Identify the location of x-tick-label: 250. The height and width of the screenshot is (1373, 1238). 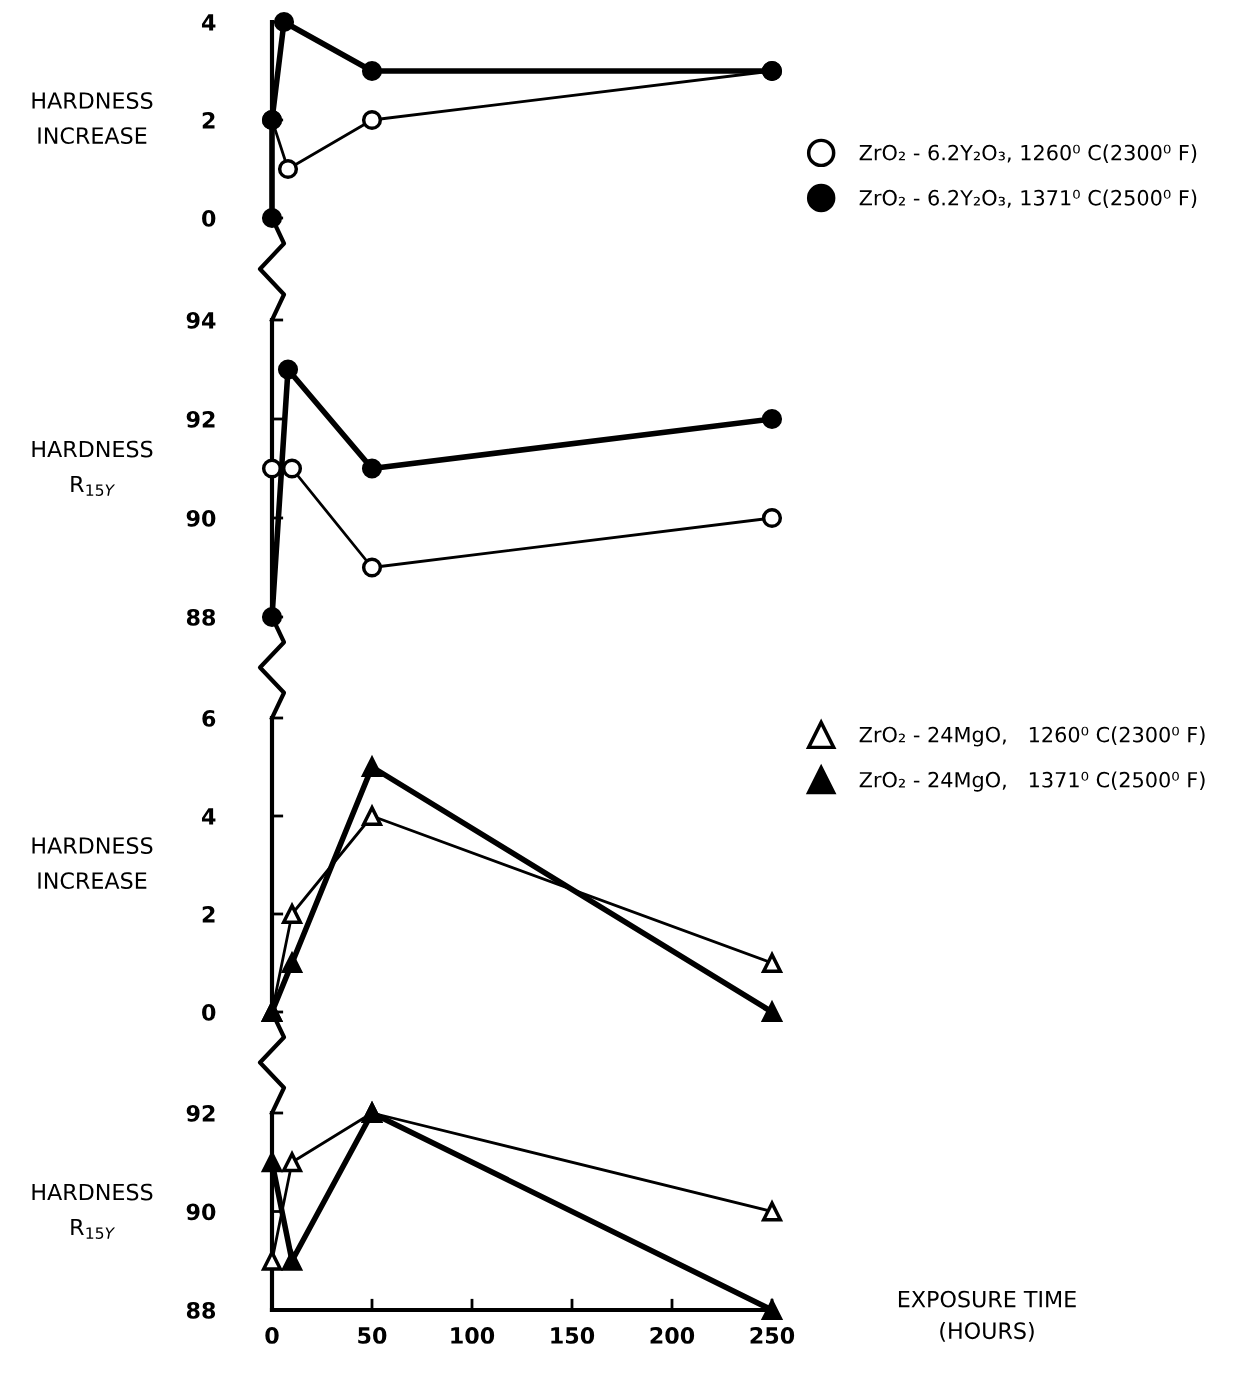
(772, 1335).